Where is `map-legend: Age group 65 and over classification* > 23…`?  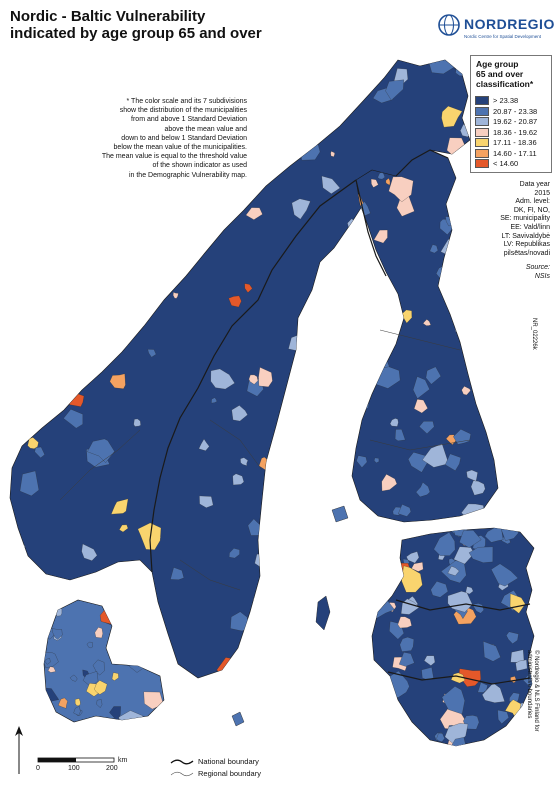 map-legend: Age group 65 and over classification* > 23… is located at coordinates (511, 114).